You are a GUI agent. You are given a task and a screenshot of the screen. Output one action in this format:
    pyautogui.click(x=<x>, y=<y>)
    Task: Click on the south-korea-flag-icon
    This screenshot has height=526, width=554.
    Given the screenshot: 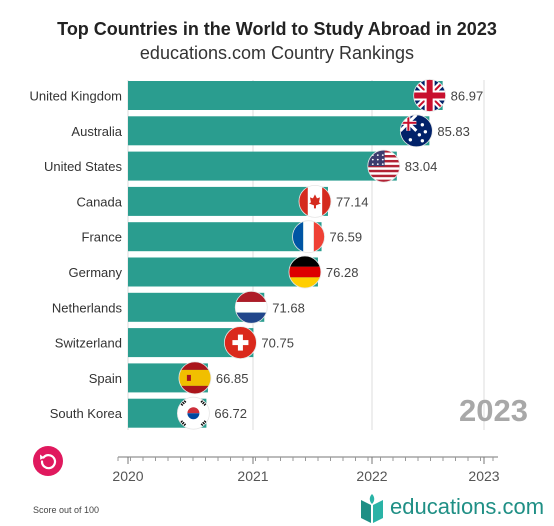 What is the action you would take?
    pyautogui.click(x=193, y=413)
    